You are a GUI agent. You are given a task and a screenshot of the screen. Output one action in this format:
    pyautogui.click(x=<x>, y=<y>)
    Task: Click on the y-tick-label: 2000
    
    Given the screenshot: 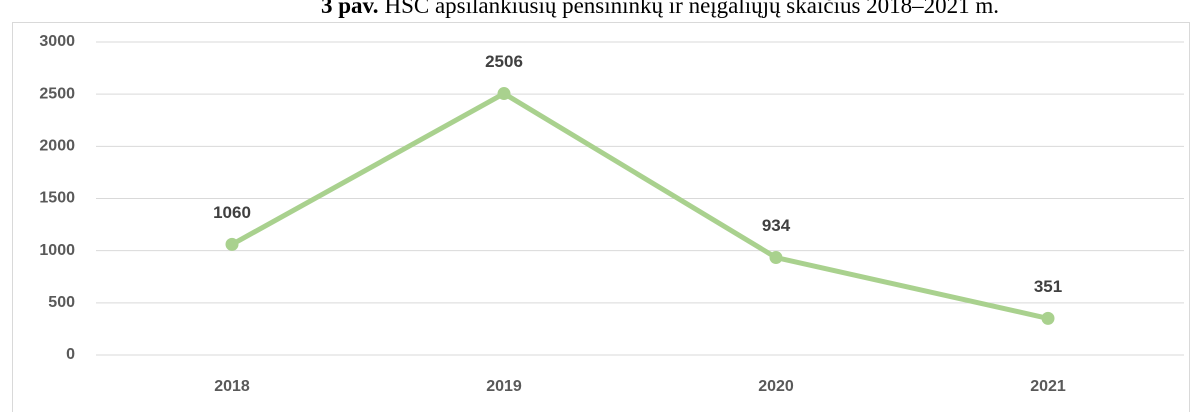 What is the action you would take?
    pyautogui.click(x=57, y=146)
    